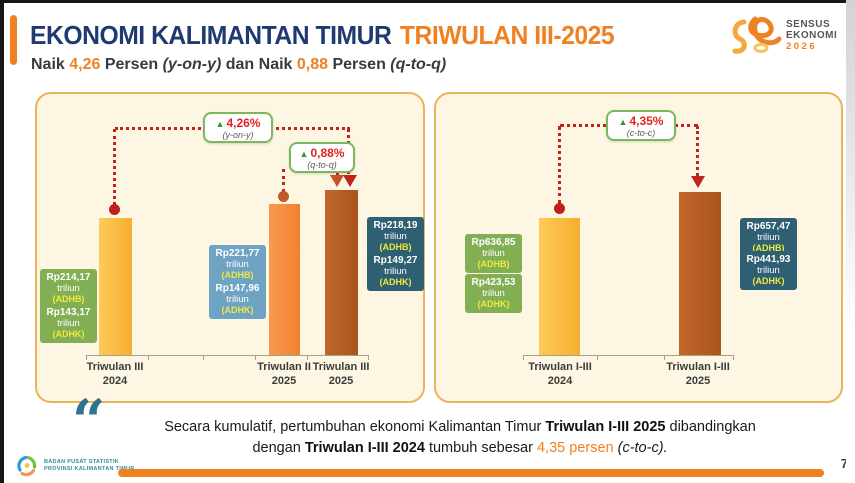  Describe the element at coordinates (237, 253) in the screenshot. I see `value: Rp221,77` at that location.